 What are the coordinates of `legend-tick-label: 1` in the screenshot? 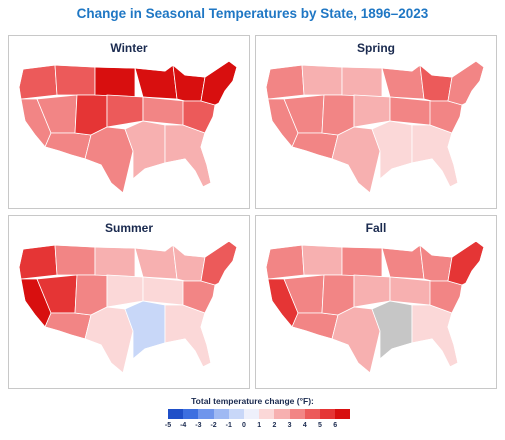 It's located at (259, 425).